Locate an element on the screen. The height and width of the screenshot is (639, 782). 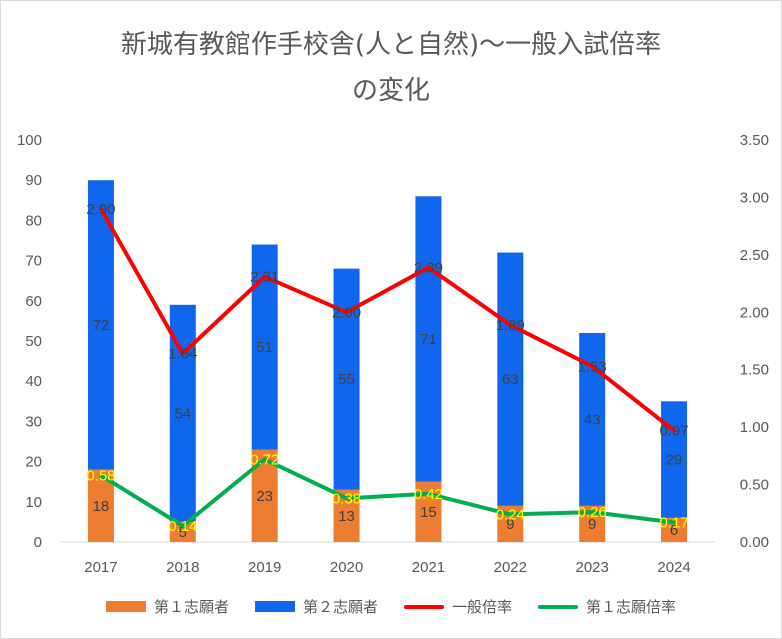
data-label-first-applicants: 18 is located at coordinates (101, 506).